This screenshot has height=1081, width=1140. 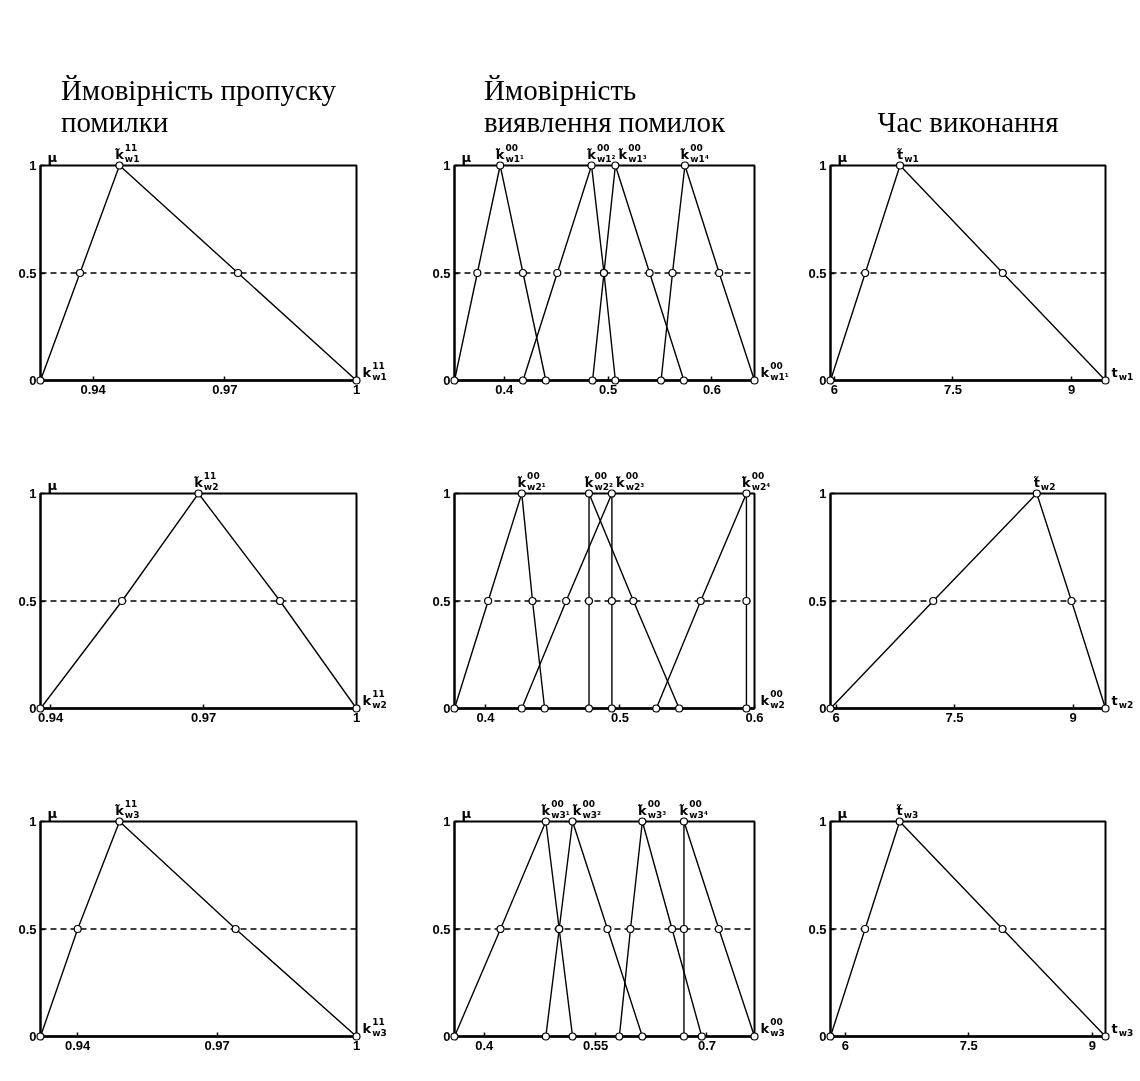 What do you see at coordinates (198, 106) in the screenshot?
I see `chart-title: Ймовірність пропуску помилки` at bounding box center [198, 106].